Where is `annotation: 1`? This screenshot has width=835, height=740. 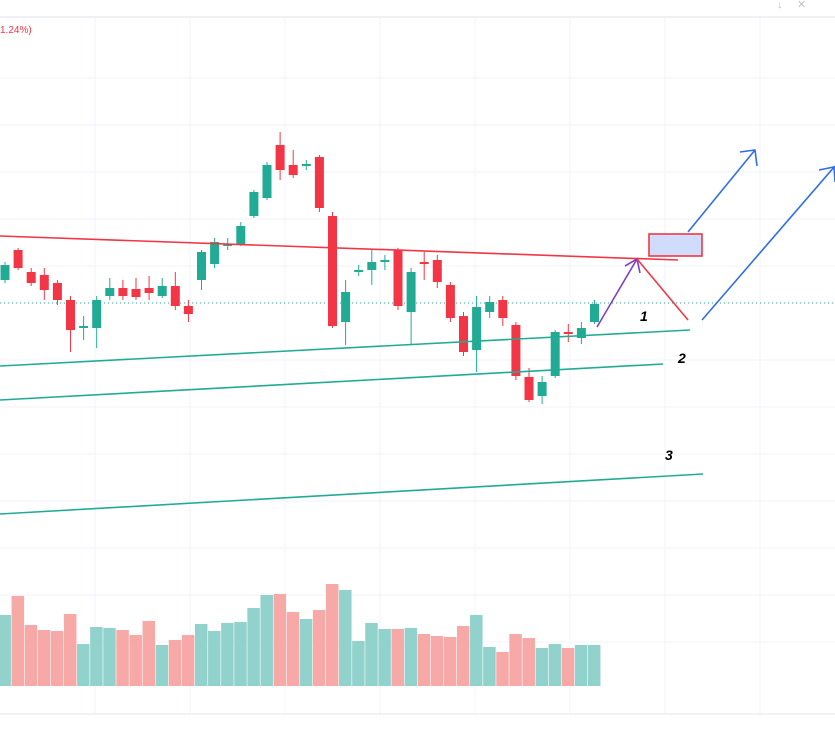
annotation: 1 is located at coordinates (644, 316).